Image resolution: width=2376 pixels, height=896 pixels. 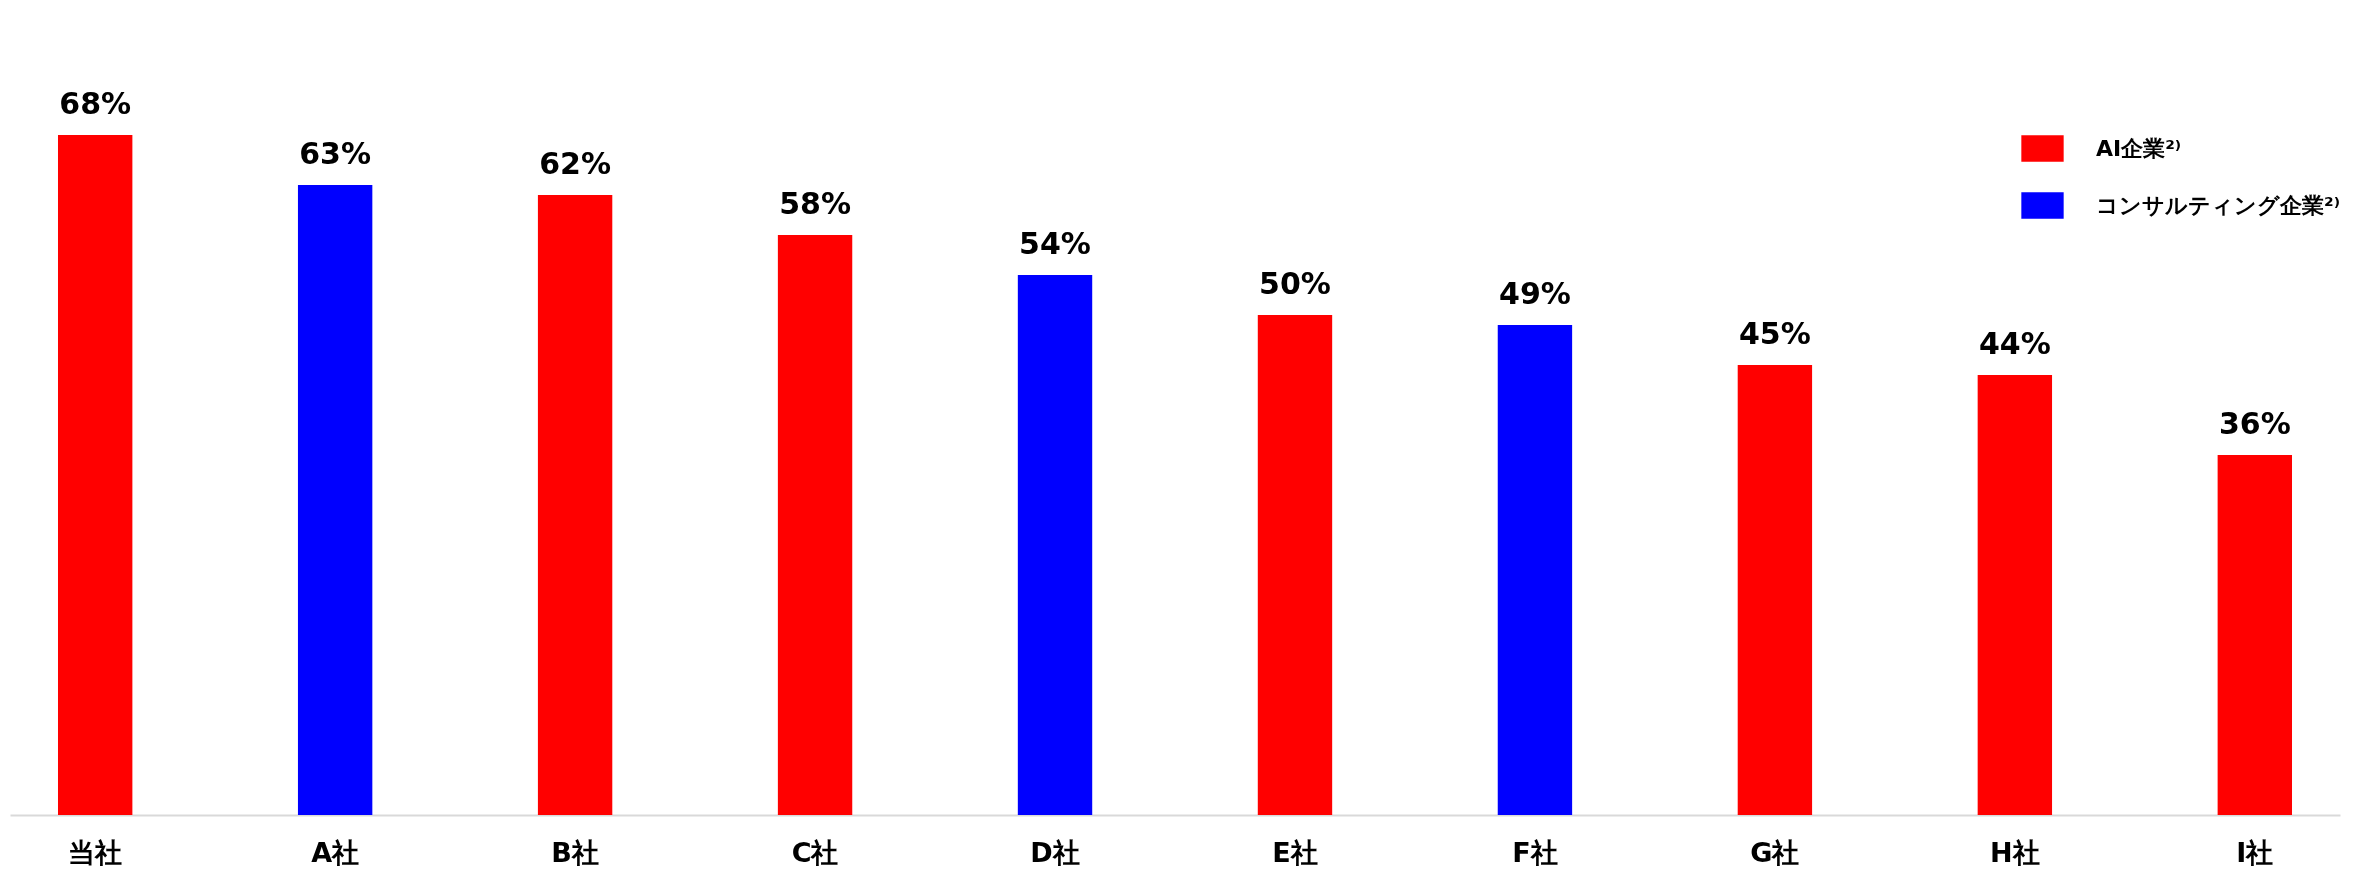 What do you see at coordinates (335, 852) in the screenshot?
I see `x-tick-label: A社` at bounding box center [335, 852].